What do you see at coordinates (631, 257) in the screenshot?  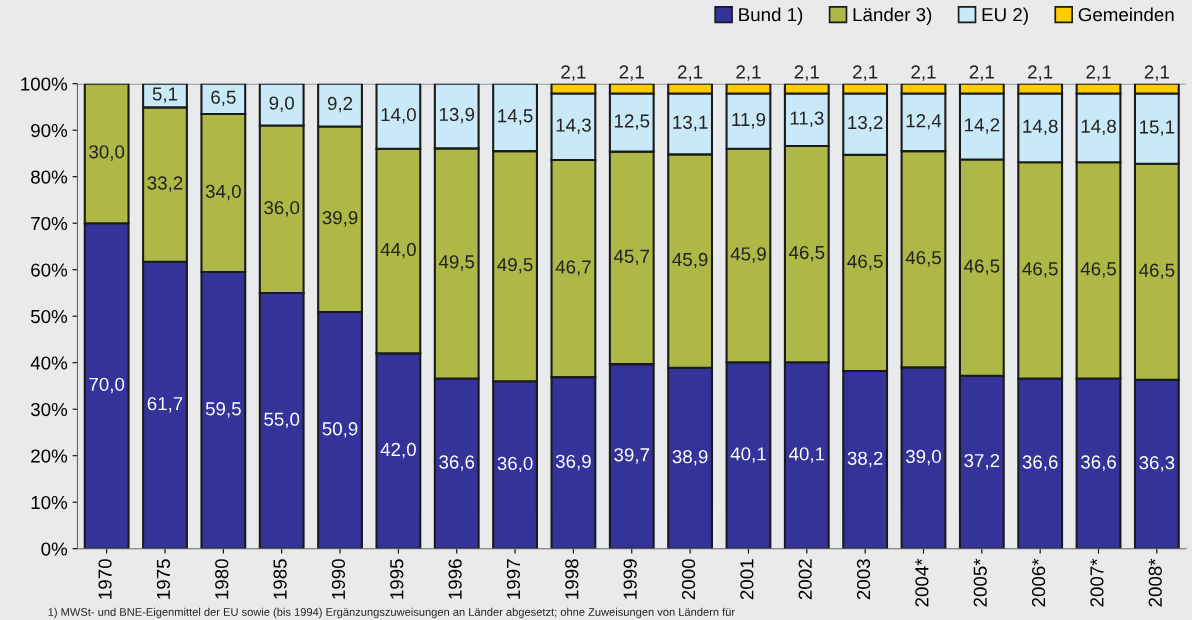 I see `data-label: 45,7` at bounding box center [631, 257].